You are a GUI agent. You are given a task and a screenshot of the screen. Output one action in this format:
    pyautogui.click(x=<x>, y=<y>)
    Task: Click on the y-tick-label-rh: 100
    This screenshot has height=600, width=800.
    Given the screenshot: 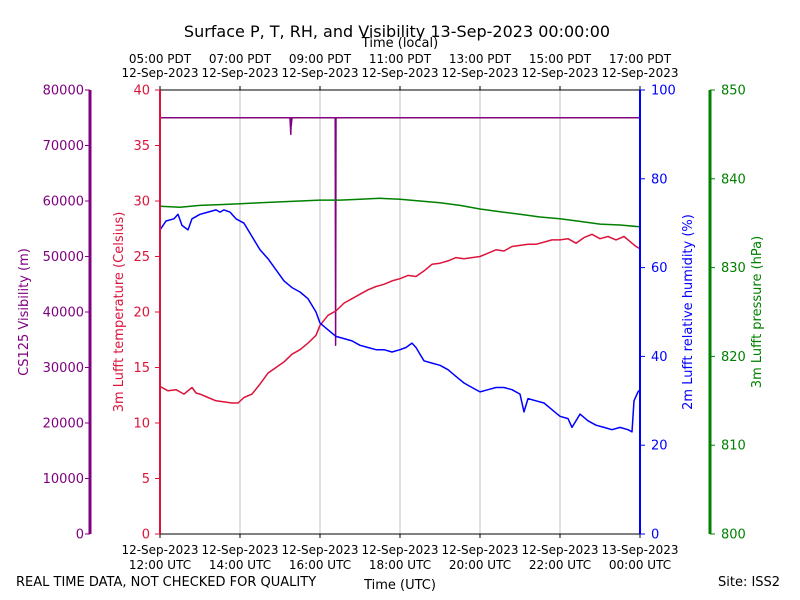 What is the action you would take?
    pyautogui.click(x=663, y=91)
    